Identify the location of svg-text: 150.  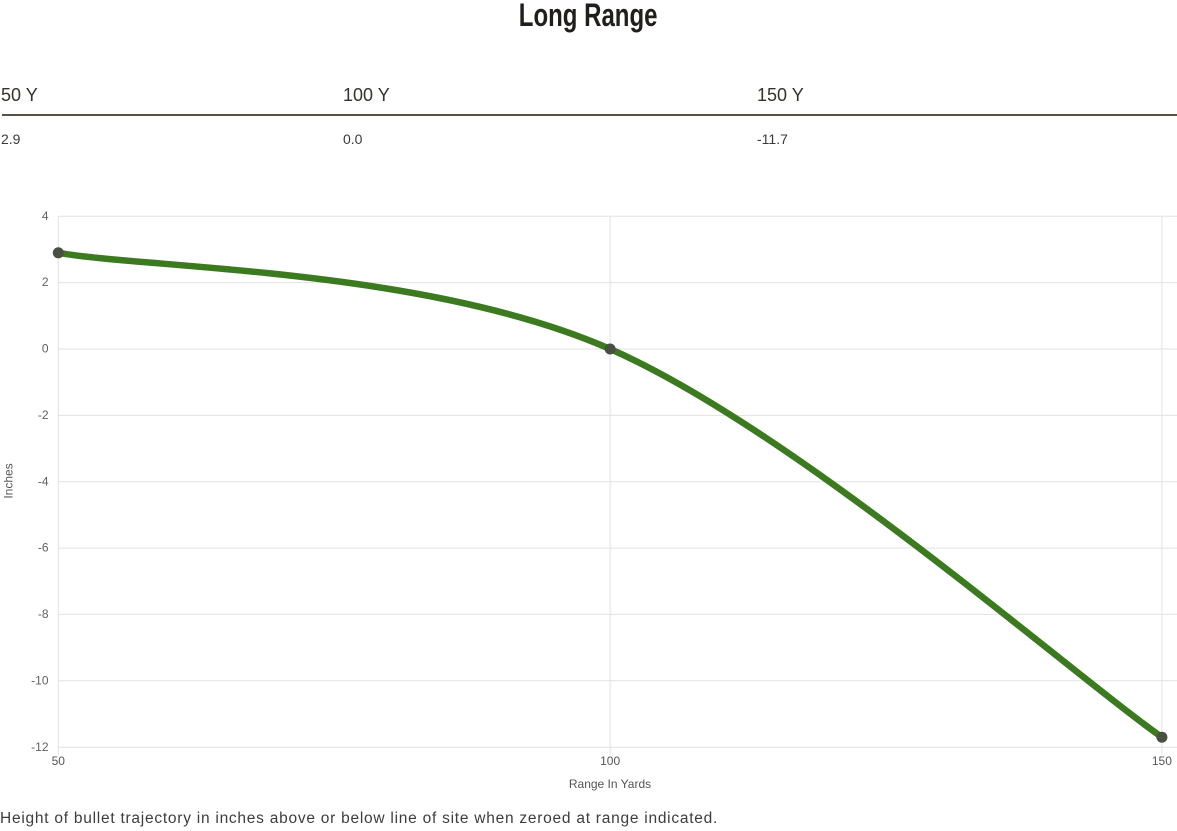
(1162, 761).